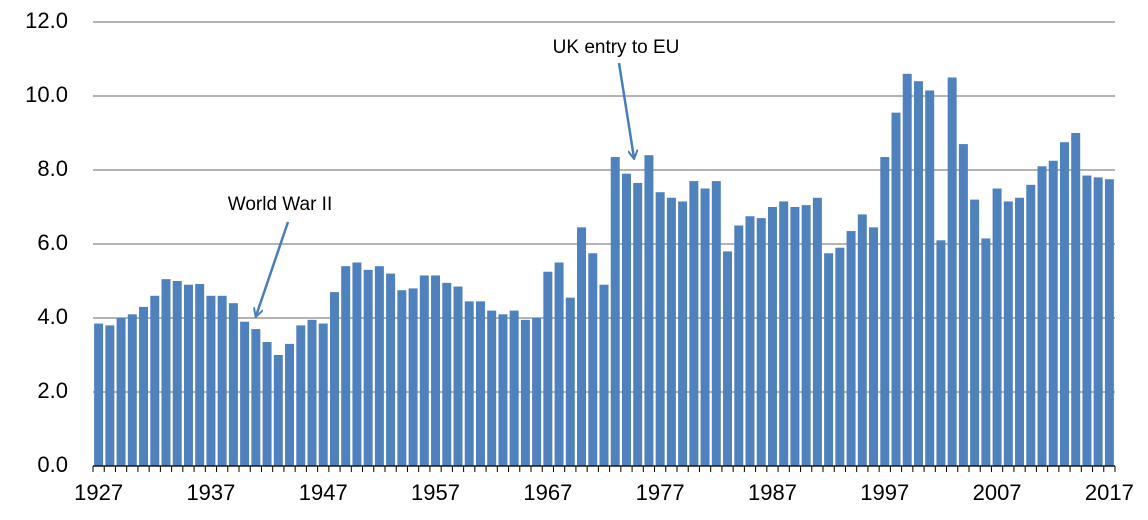 Image resolution: width=1148 pixels, height=520 pixels. What do you see at coordinates (52, 316) in the screenshot?
I see `y-tick-label: 4.0` at bounding box center [52, 316].